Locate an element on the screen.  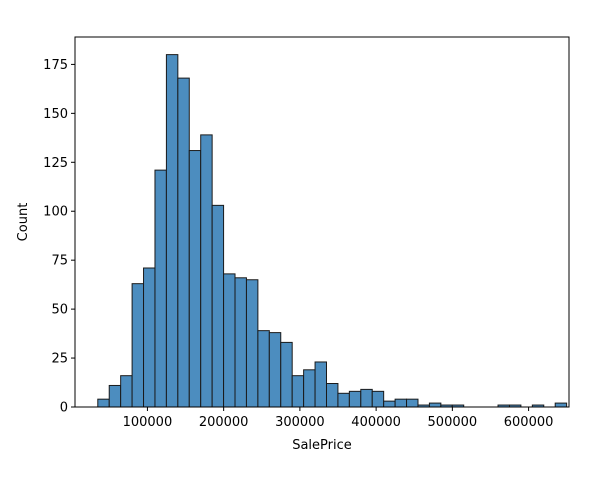
x-tick-label: 100000 is located at coordinates (148, 422).